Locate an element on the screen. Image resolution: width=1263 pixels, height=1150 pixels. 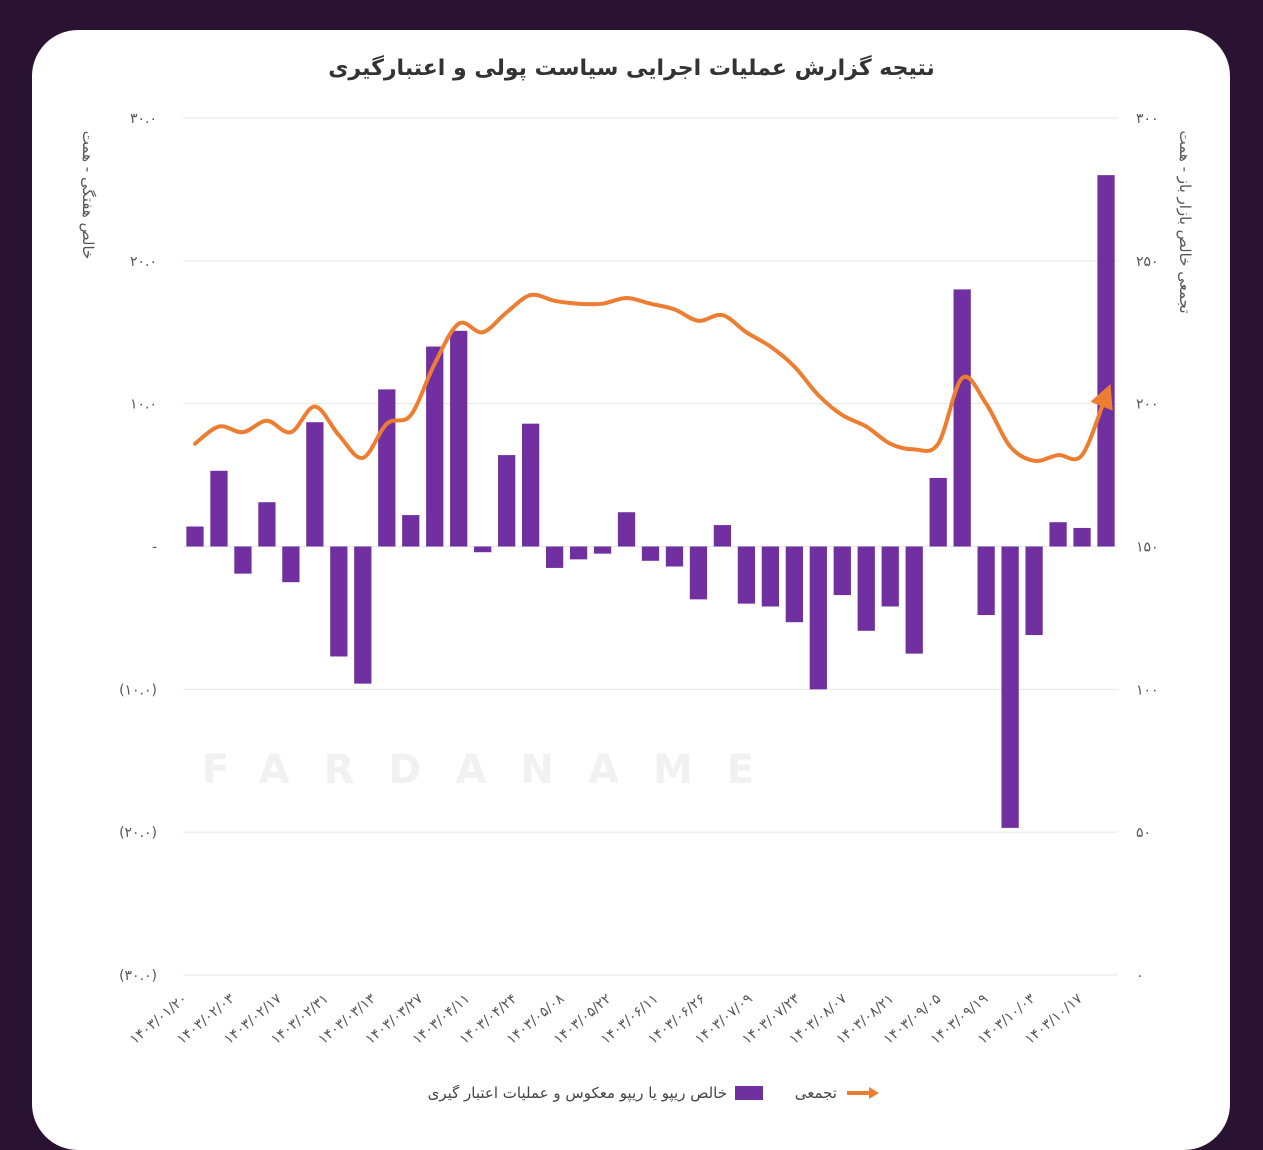
left-axis: ۳۰.۰ ۲۰.۰ ۱۰.۰ - (۱۰.۰) (۲۰.۰) (۳۰.۰) is located at coordinates (138, 547).